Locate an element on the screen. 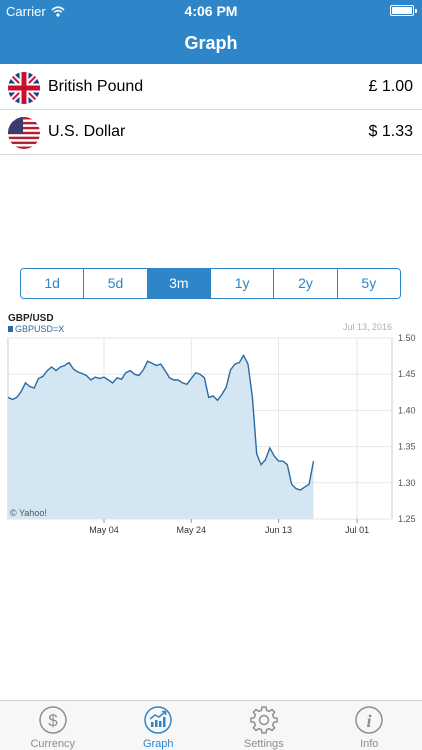  tab-label: Settings is located at coordinates (263, 744).